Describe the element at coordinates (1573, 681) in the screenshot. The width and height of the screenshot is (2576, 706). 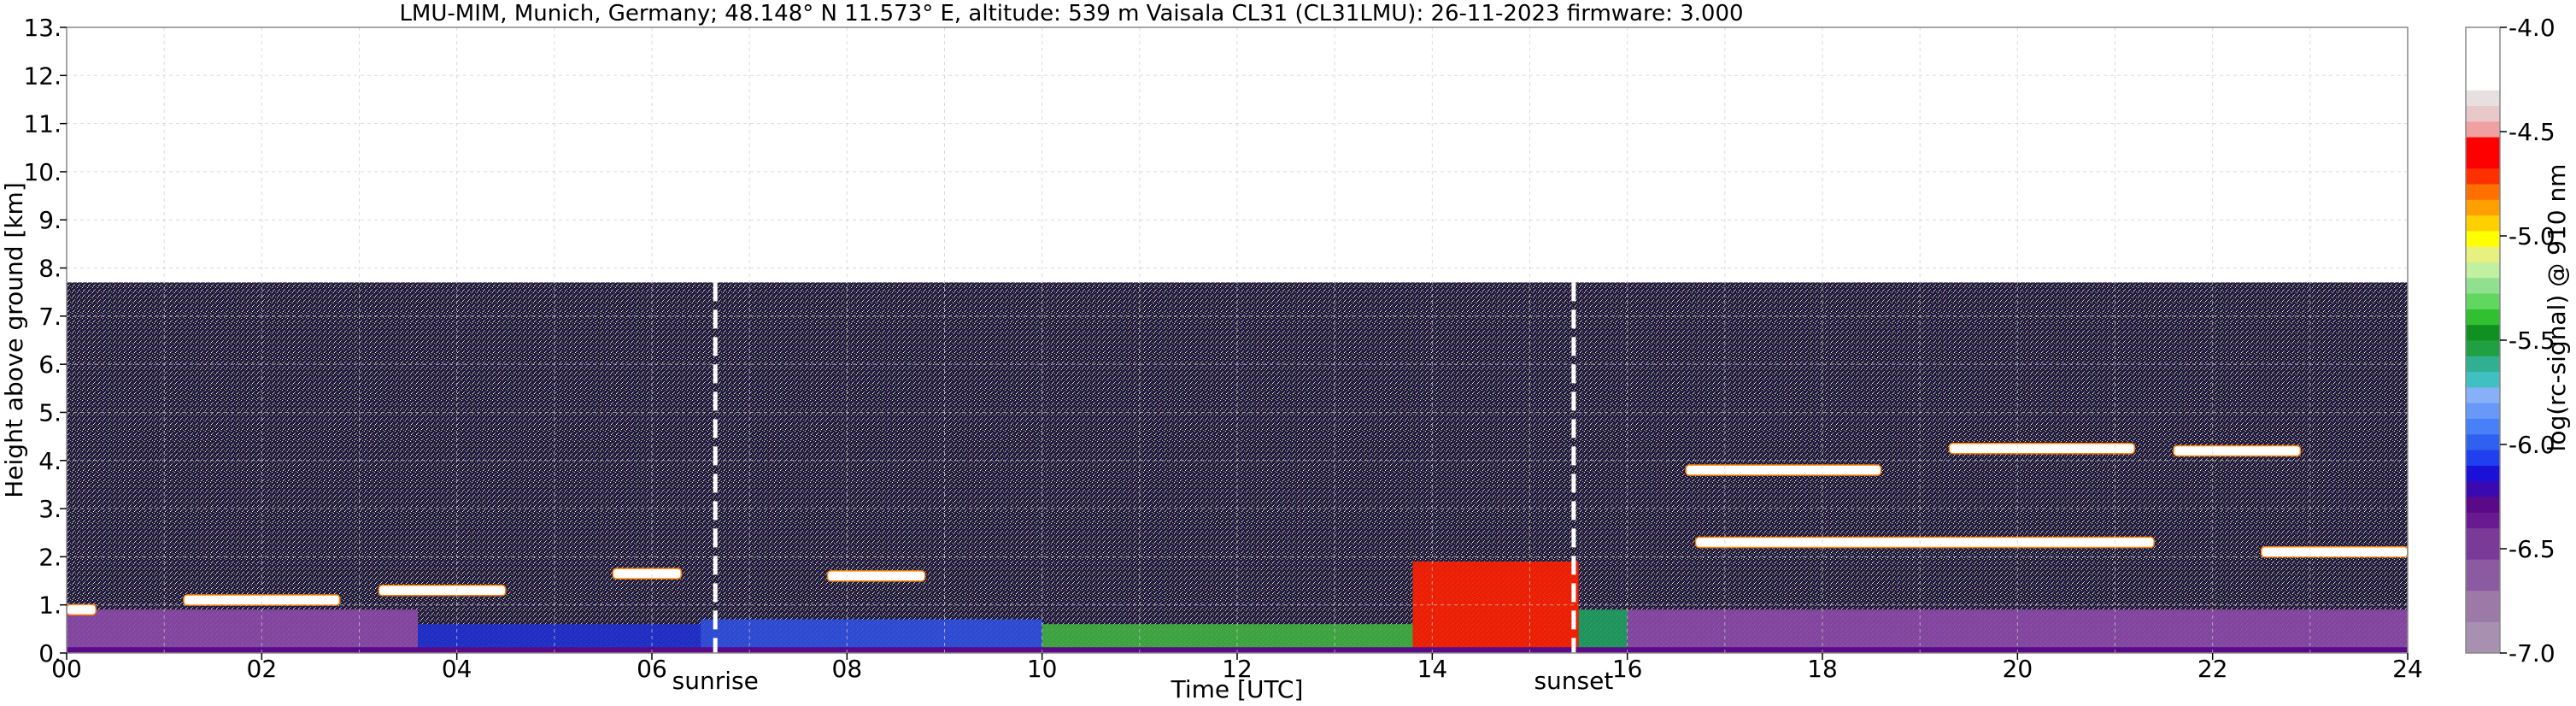
I see `sun-annotation-label: sunset` at that location.